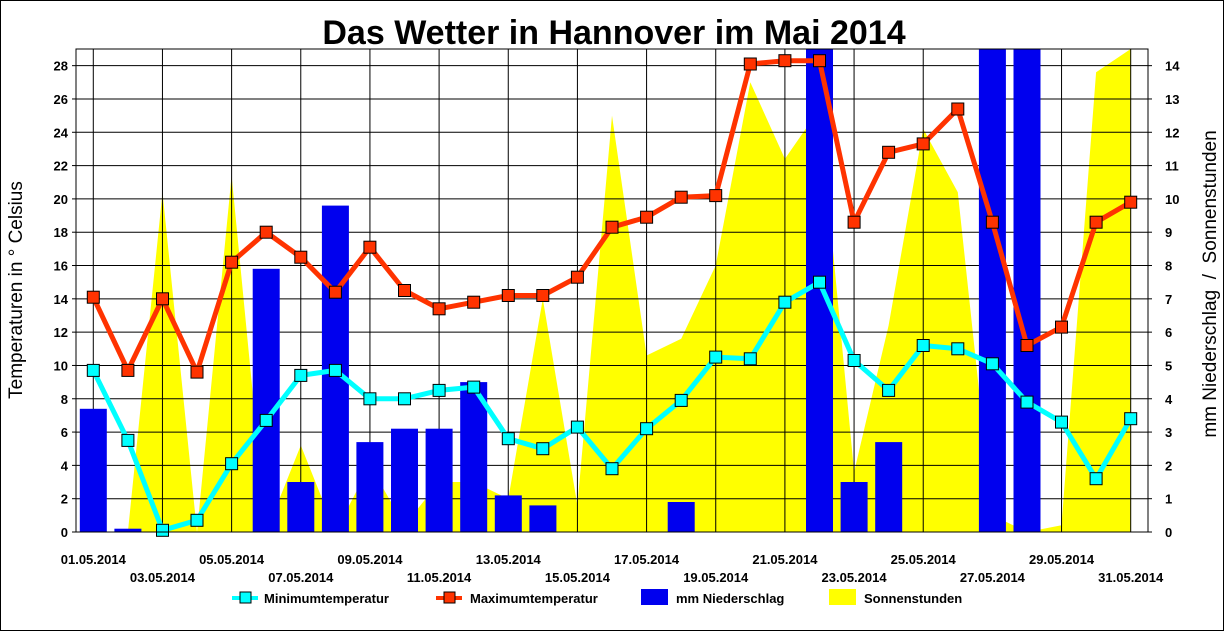  What do you see at coordinates (1062, 559) in the screenshot?
I see `x-tick-label: 29.05.2014` at bounding box center [1062, 559].